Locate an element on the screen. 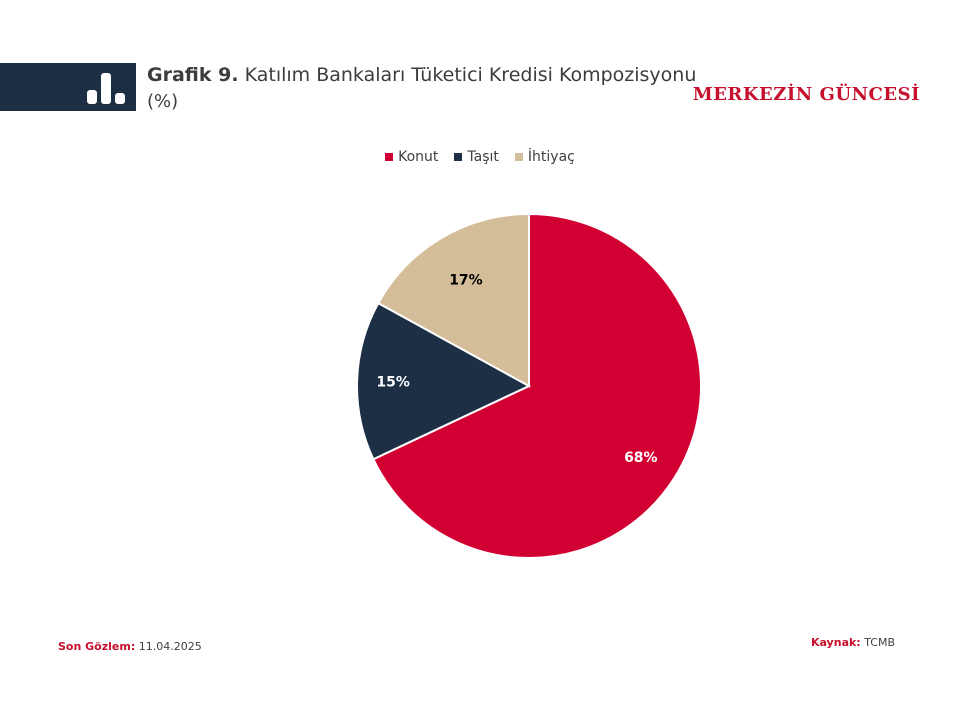 The image size is (960, 720). legend-item: Konut is located at coordinates (411, 157).